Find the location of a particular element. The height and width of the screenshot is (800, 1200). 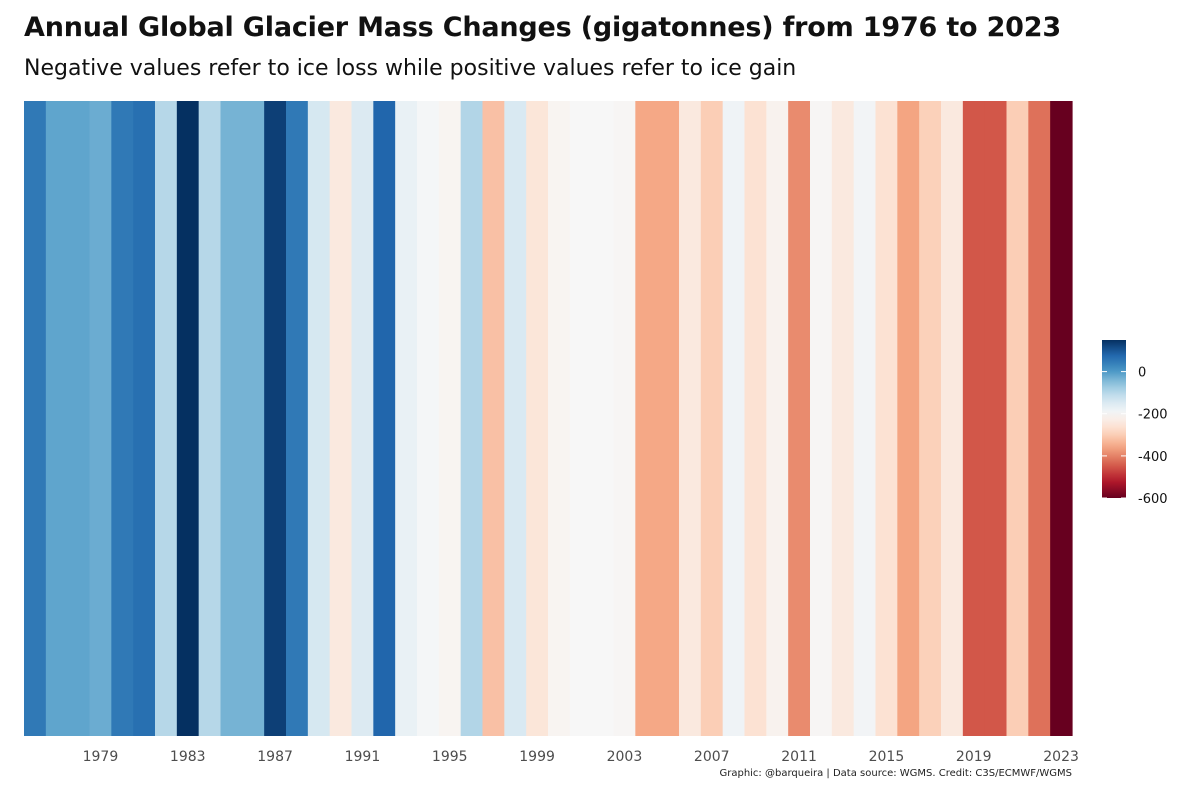

x-tick-label-1987: 1987 is located at coordinates (275, 757).